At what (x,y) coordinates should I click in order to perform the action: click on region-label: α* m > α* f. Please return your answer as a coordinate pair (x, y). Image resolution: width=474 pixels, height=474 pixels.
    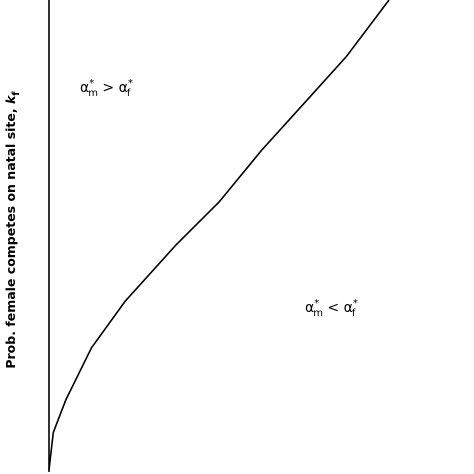
    Looking at the image, I should click on (106, 88).